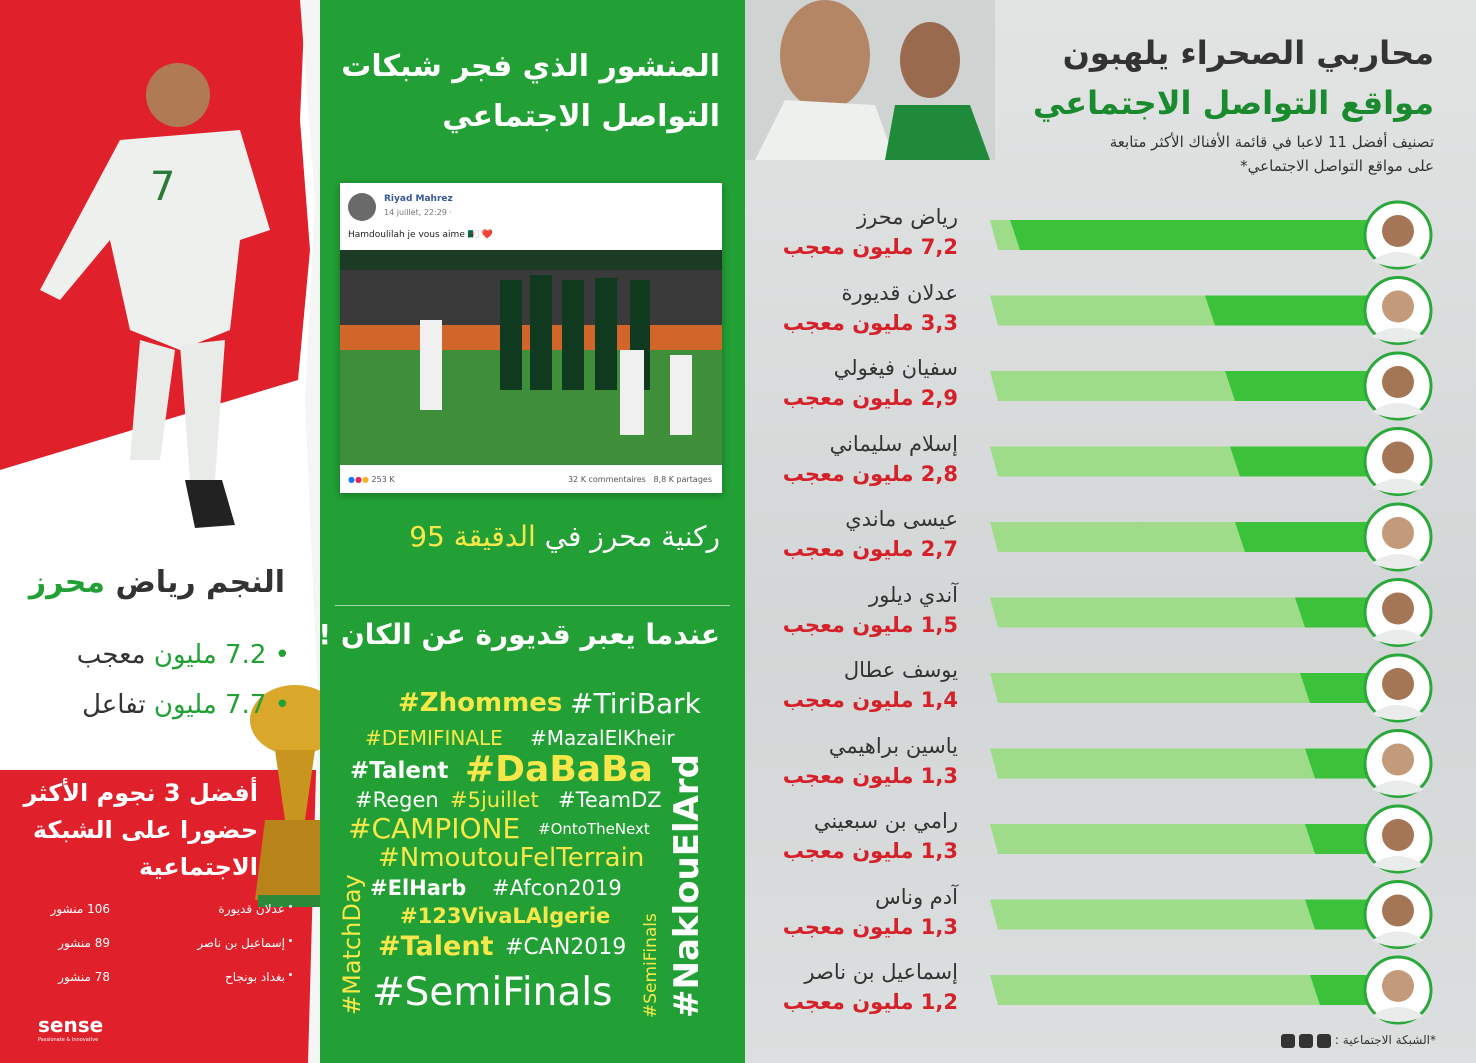  What do you see at coordinates (520, 634) in the screenshot?
I see `hashtags-title: عندما يعبر قديورة عن الكان !` at bounding box center [520, 634].